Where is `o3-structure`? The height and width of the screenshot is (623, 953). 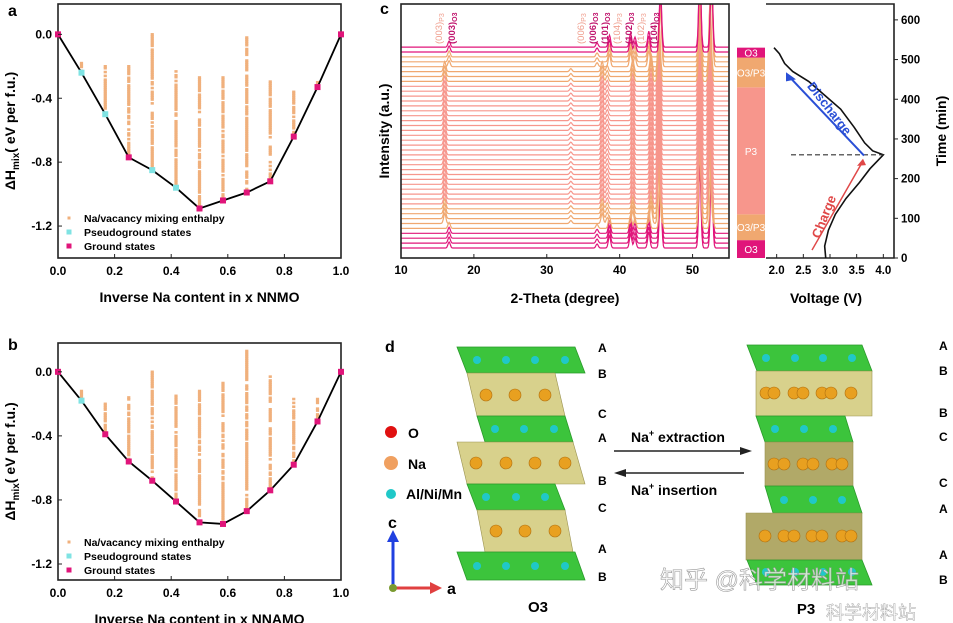 o3-structure is located at coordinates (521, 463).